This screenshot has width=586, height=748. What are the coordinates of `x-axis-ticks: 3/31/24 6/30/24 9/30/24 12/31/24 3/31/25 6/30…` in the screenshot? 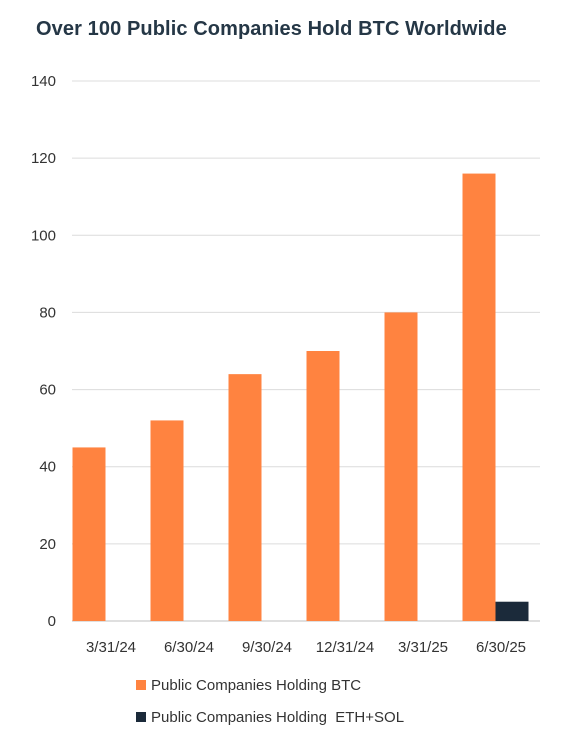 It's located at (306, 647).